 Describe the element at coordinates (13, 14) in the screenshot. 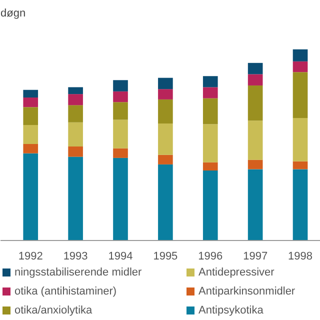

I see `chart-title: døgn` at that location.